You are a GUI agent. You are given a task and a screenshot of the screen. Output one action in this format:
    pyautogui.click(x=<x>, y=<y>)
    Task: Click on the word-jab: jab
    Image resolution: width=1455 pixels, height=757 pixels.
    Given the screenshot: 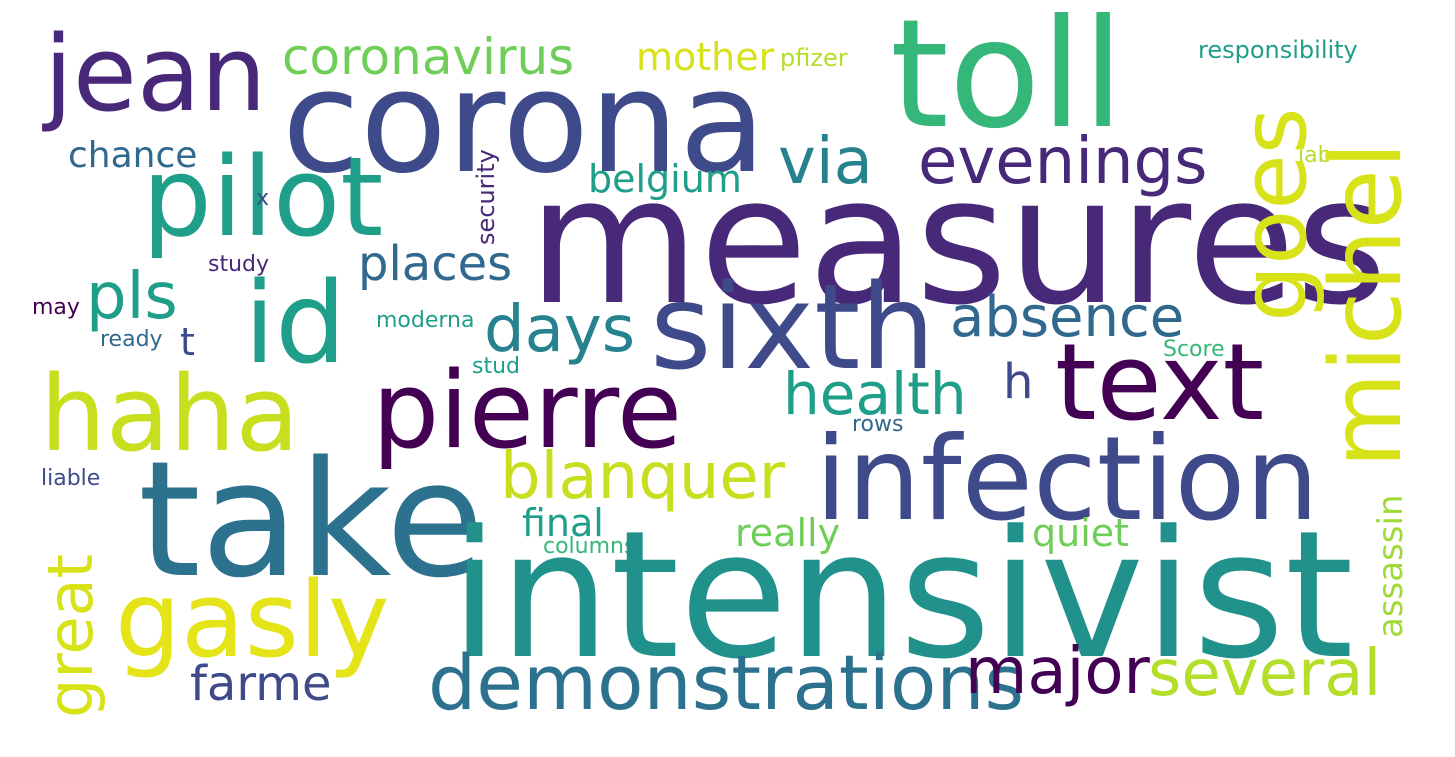 What is the action you would take?
    pyautogui.click(x=1315, y=155)
    